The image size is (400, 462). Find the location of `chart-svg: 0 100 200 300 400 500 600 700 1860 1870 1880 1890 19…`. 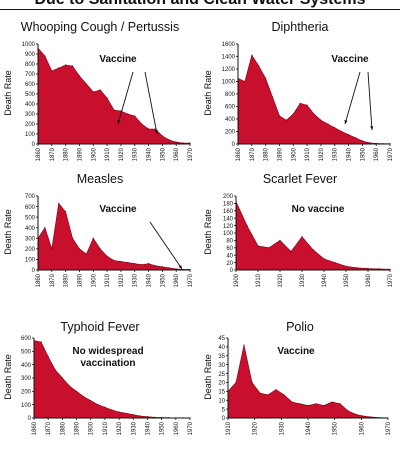

chart-svg: 0 100 200 300 400 500 600 700 1860 1870 1880 1890 19… is located at coordinates (109, 240).